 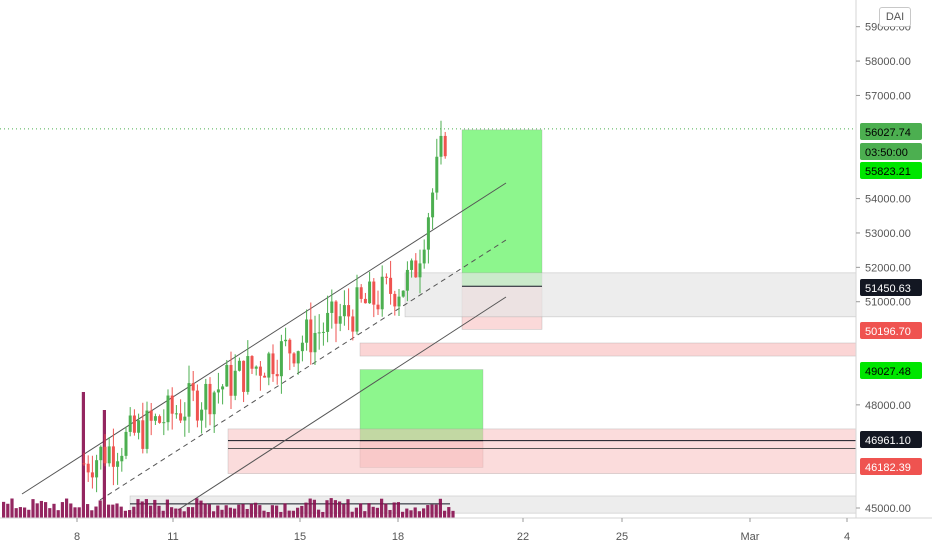 I want to click on price-tick-label: 53000.00, so click(x=888, y=234).